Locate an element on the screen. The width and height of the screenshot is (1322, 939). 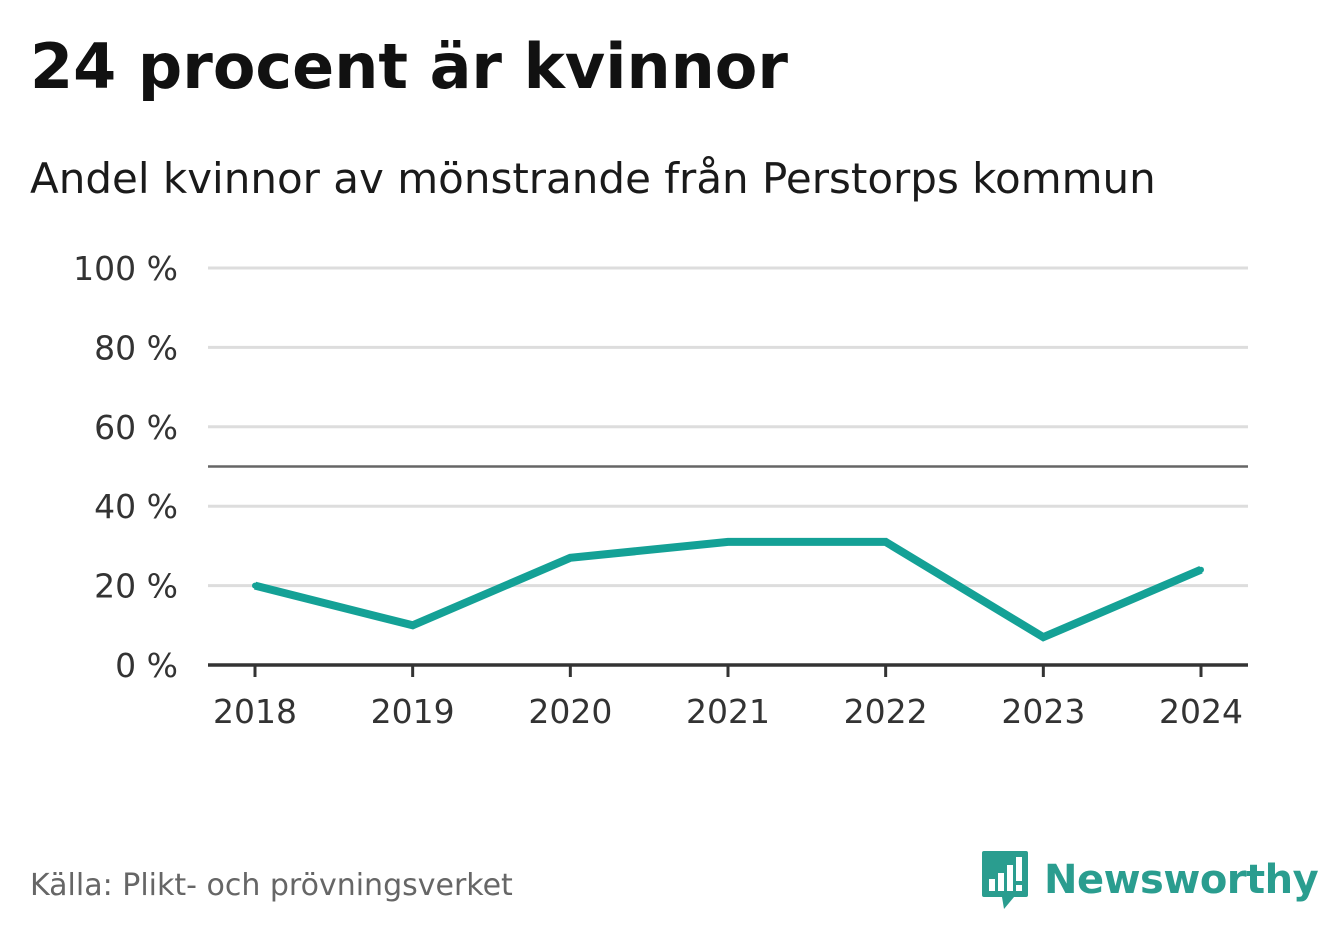
y-tick-label: 0 % is located at coordinates (146, 665).